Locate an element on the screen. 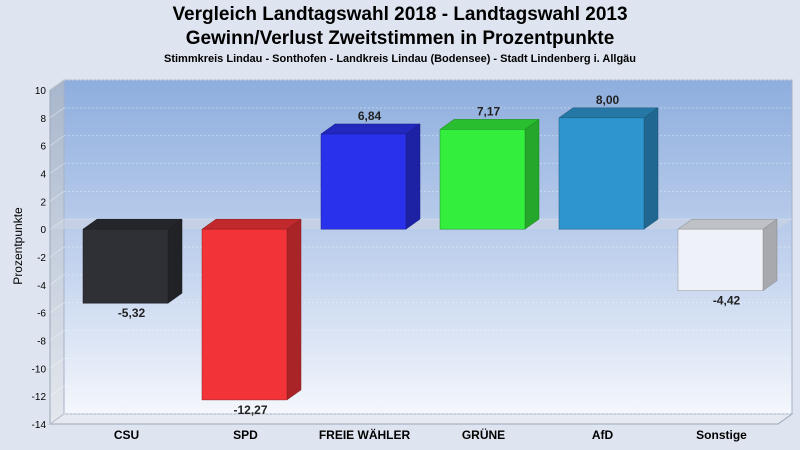 The image size is (800, 450). data-label: -5,32 is located at coordinates (132, 313).